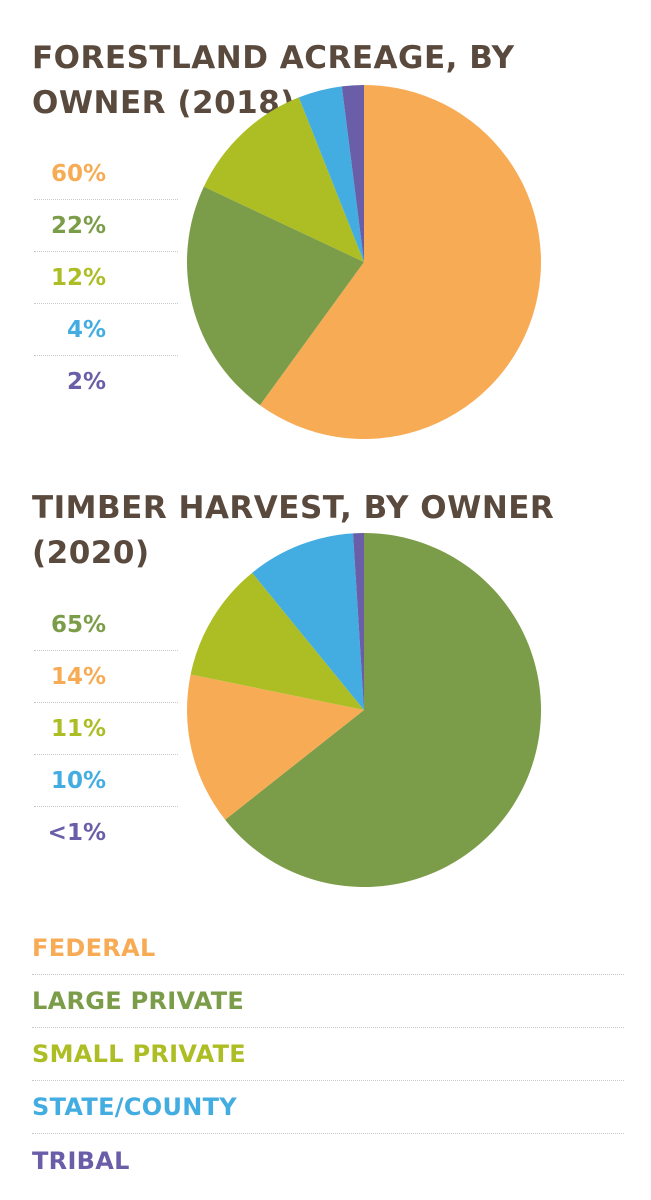 The height and width of the screenshot is (1200, 651). Describe the element at coordinates (275, 296) in the screenshot. I see `pie-slice-forestland-large-private` at that location.